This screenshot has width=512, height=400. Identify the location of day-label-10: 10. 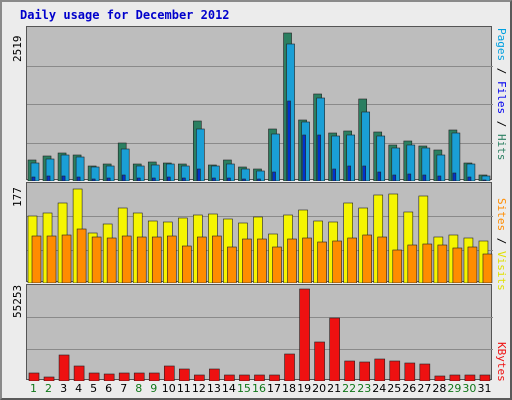
(168, 388).